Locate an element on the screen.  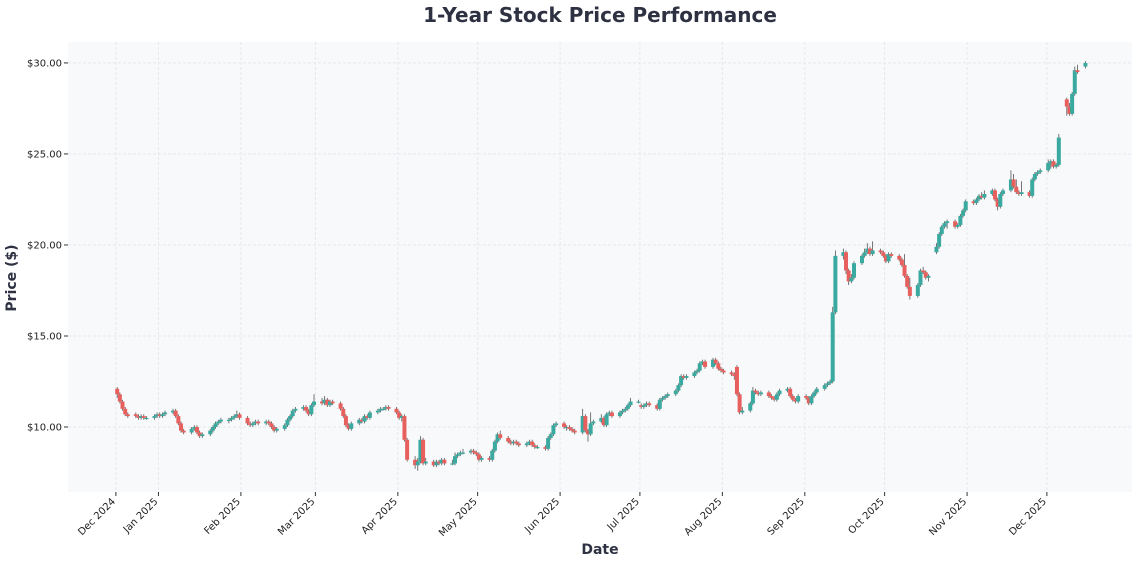
x-tick-label: Jul 2025 is located at coordinates (623, 514).